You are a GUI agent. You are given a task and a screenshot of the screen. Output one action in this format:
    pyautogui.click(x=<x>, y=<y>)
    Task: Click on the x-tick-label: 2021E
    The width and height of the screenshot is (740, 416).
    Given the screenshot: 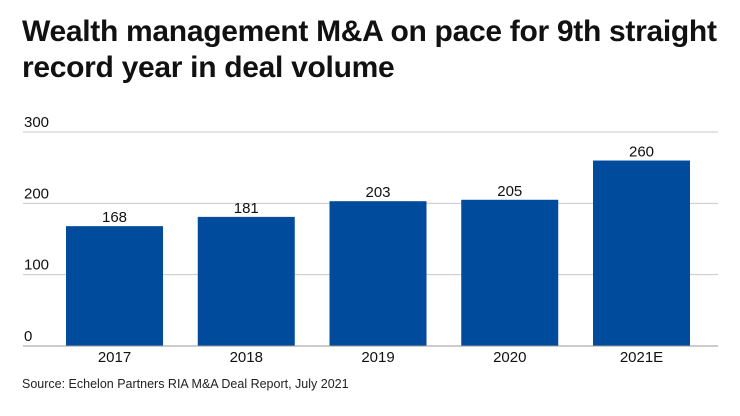 What is the action you would take?
    pyautogui.click(x=641, y=357)
    